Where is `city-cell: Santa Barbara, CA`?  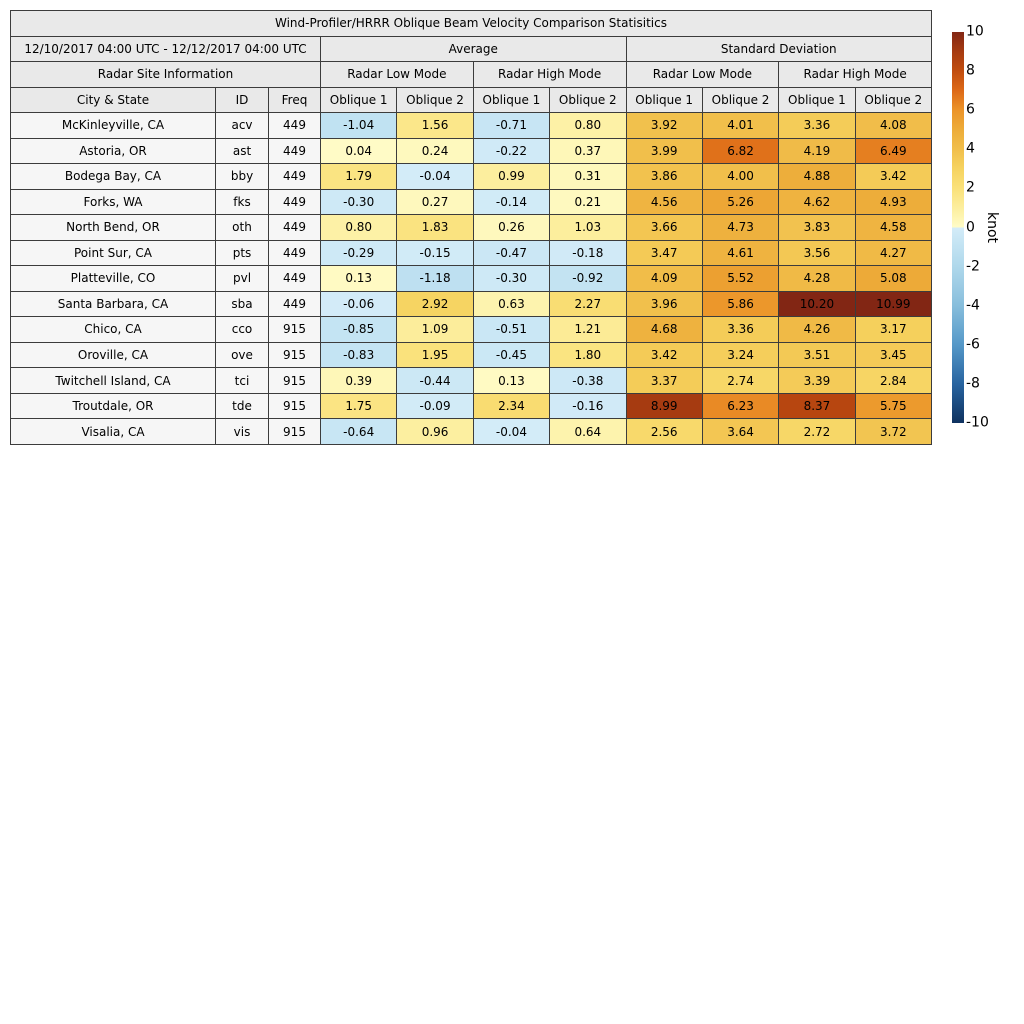
city-cell: Santa Barbara, CA is located at coordinates (113, 304).